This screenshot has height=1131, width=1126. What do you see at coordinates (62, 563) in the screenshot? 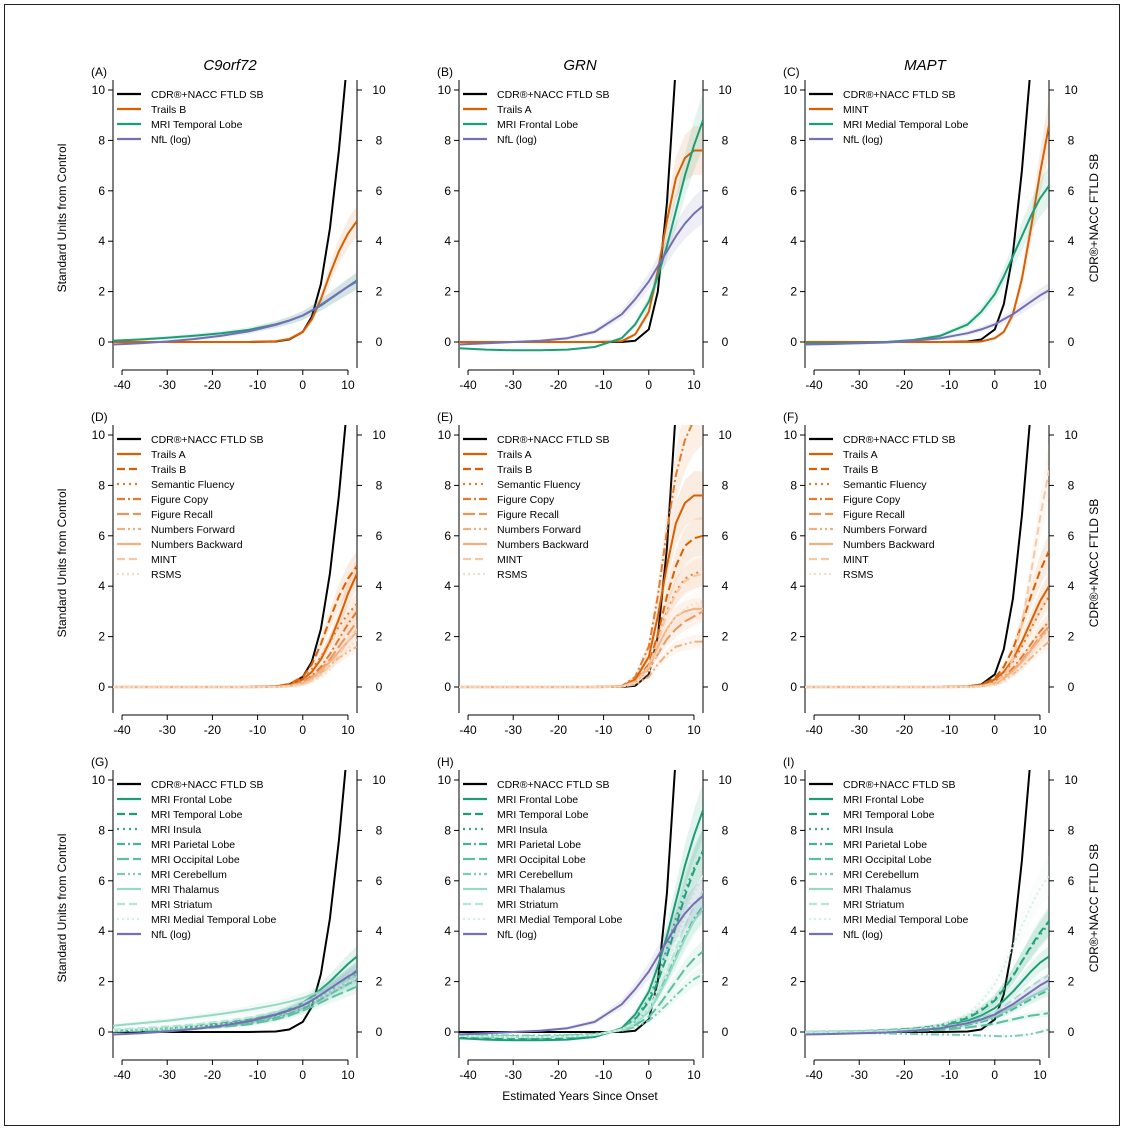
I see `left-ylabel-row2: Standard Units from Control` at bounding box center [62, 563].